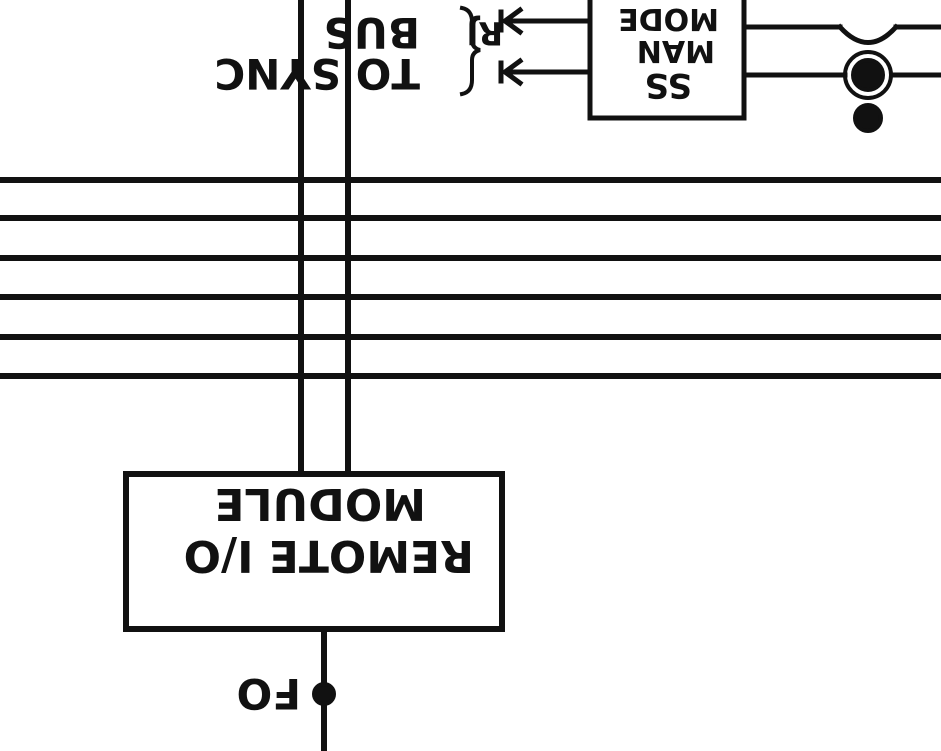 The height and width of the screenshot is (751, 941). I want to click on rj-arrow-lower, so click(512, 72).